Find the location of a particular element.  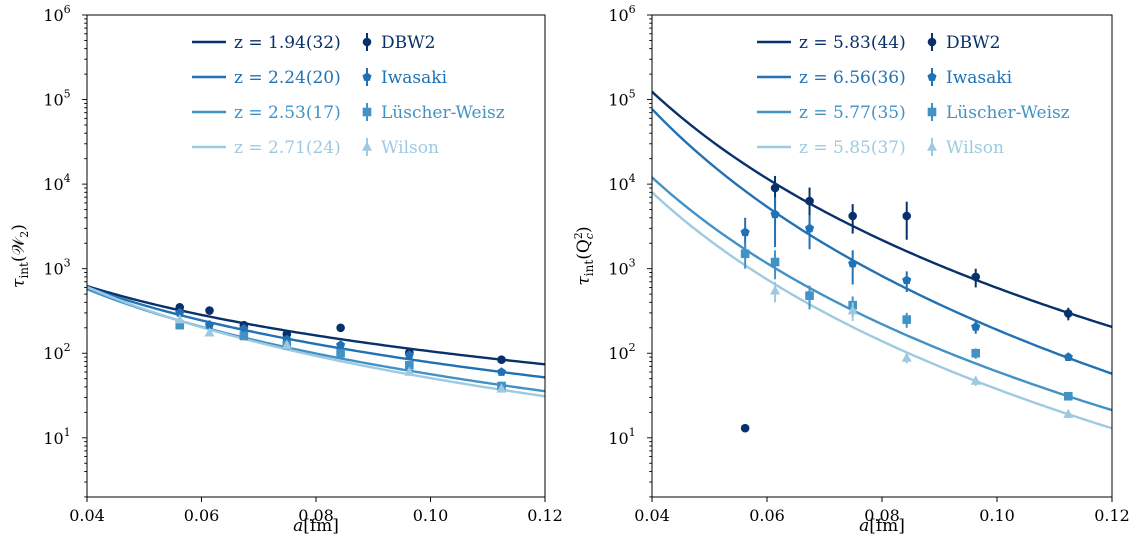

y-axis-title: τint(Q2c) is located at coordinates (584, 255).